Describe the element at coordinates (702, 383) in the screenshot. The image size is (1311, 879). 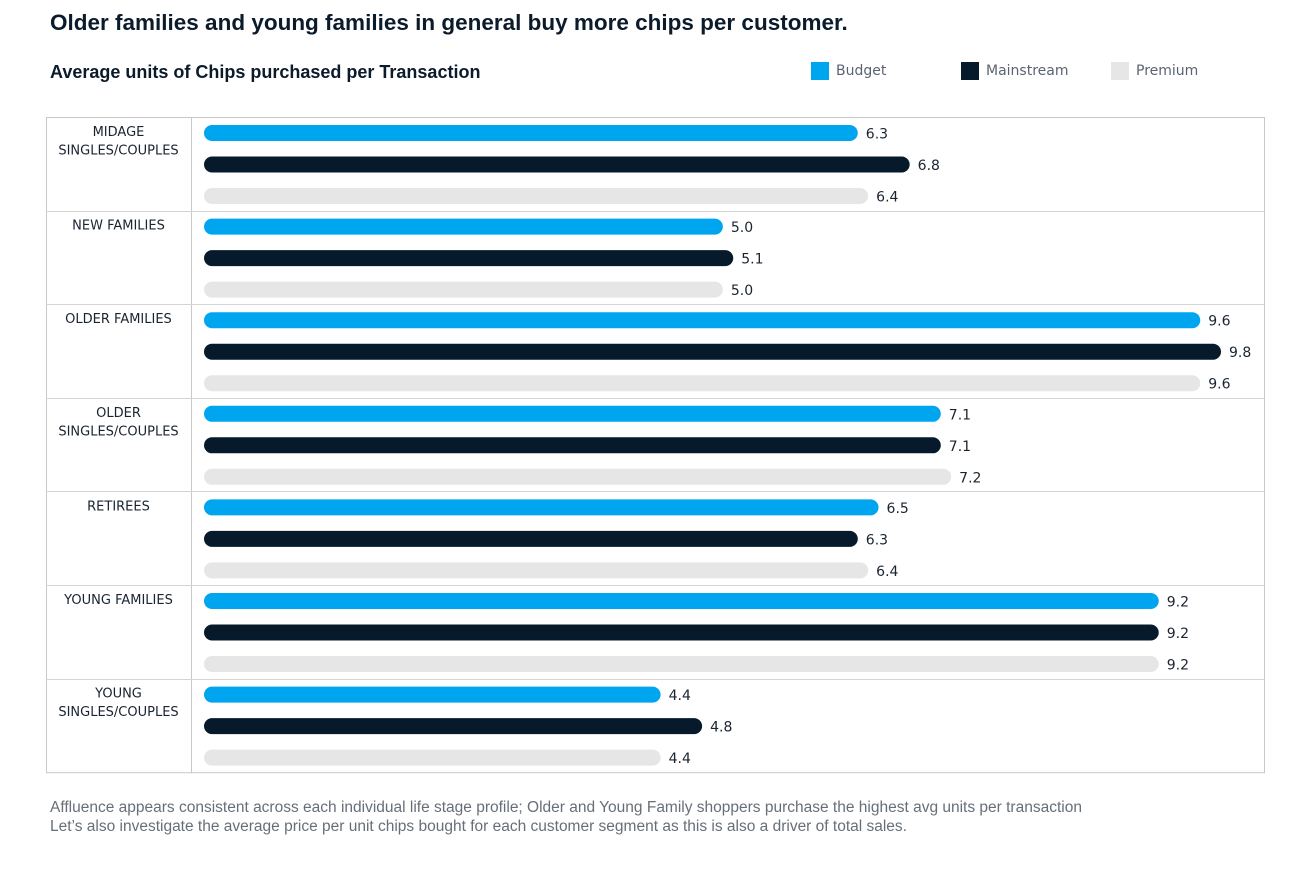
I see `bar-older-families-premium` at that location.